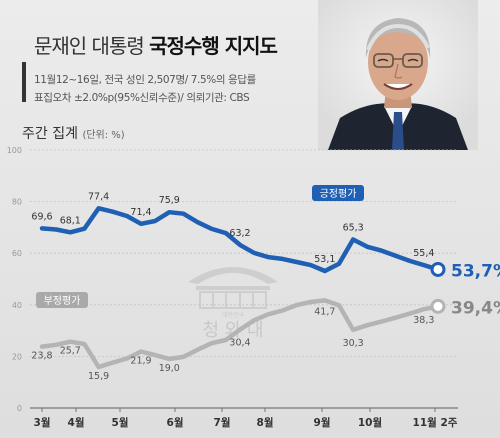  I want to click on data-label: 55,4, so click(423, 253).